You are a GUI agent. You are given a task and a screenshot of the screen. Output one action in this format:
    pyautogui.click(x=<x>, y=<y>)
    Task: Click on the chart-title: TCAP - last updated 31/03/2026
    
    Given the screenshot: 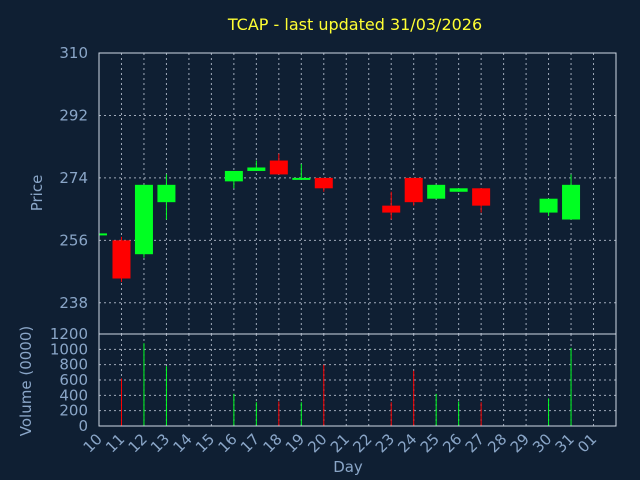 What is the action you would take?
    pyautogui.click(x=354, y=24)
    